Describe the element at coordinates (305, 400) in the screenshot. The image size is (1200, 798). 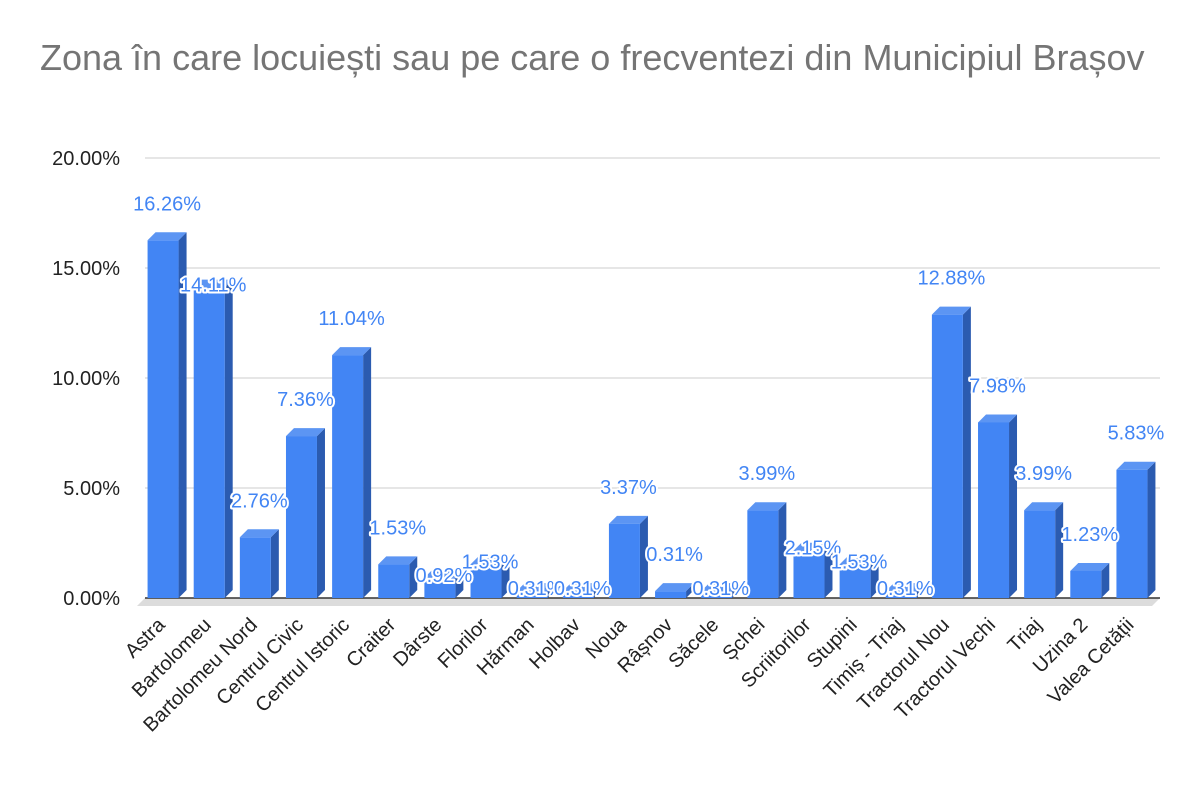
I see `data-label: 7.36%` at that location.